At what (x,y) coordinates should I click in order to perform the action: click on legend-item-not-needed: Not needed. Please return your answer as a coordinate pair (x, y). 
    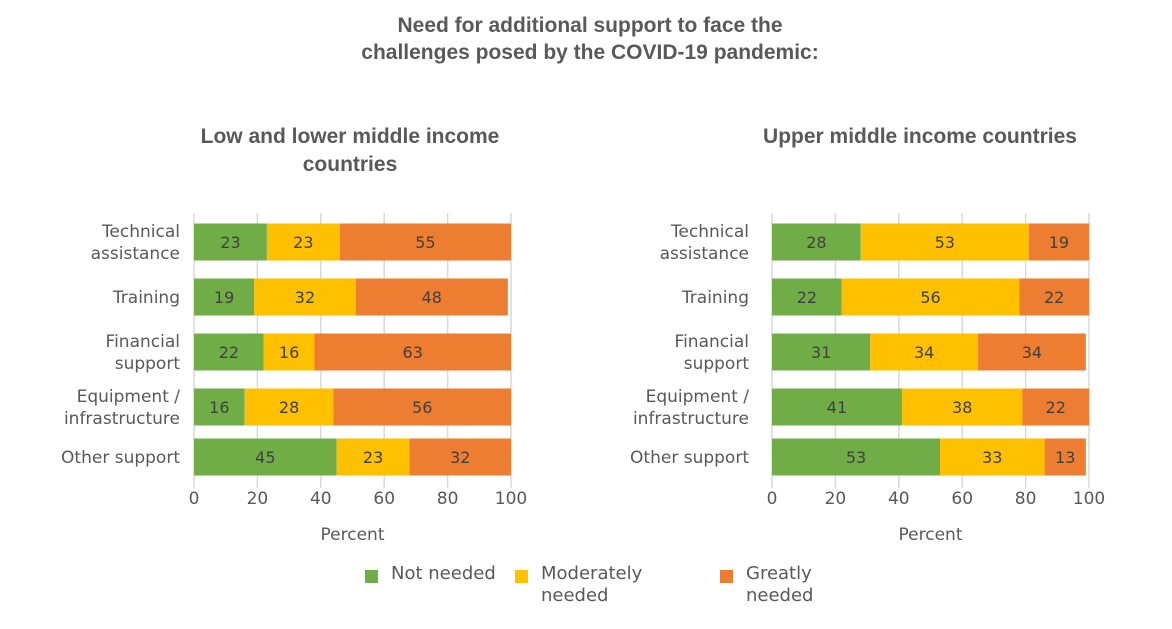
    Looking at the image, I should click on (433, 574).